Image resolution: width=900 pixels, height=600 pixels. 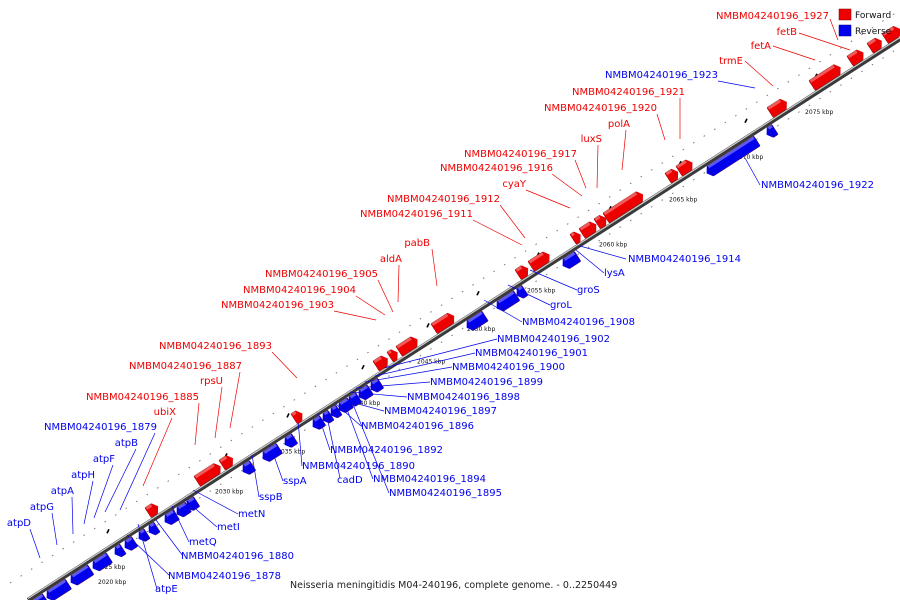 I want to click on gene-label: NMBM04240196_1890, so click(x=358, y=466).